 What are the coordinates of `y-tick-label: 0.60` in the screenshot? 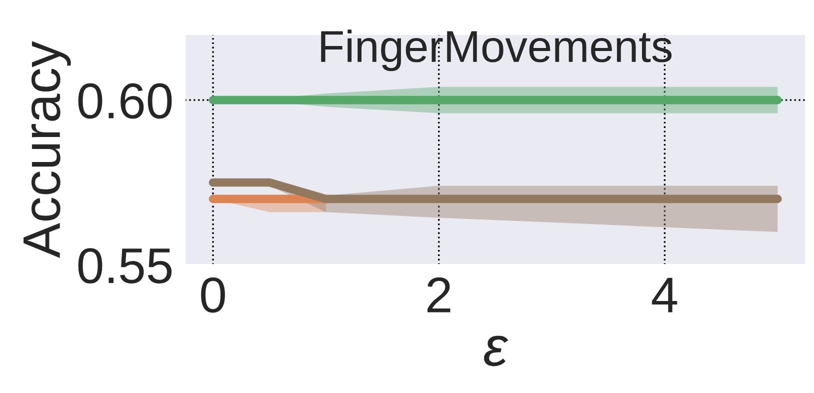 It's located at (125, 101).